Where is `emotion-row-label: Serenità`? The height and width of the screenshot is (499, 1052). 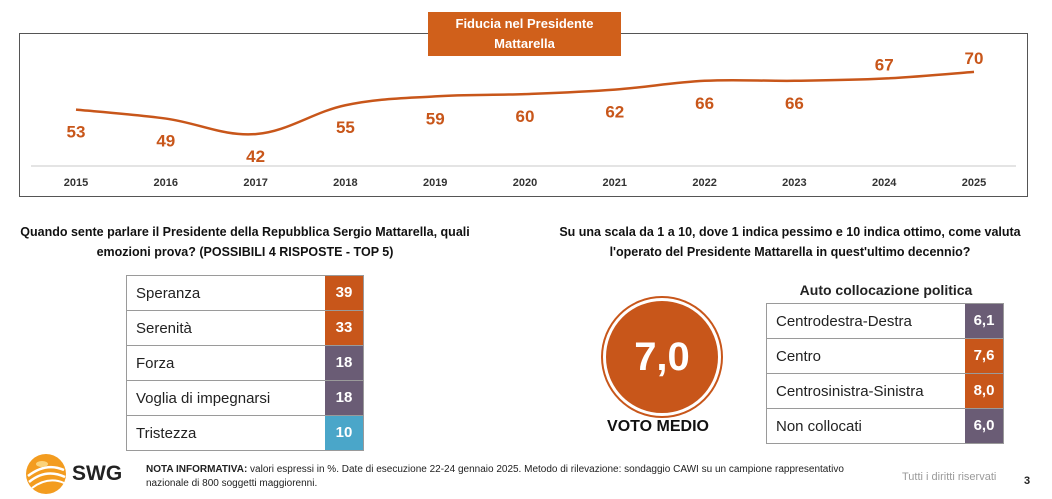 emotion-row-label: Serenità is located at coordinates (164, 328).